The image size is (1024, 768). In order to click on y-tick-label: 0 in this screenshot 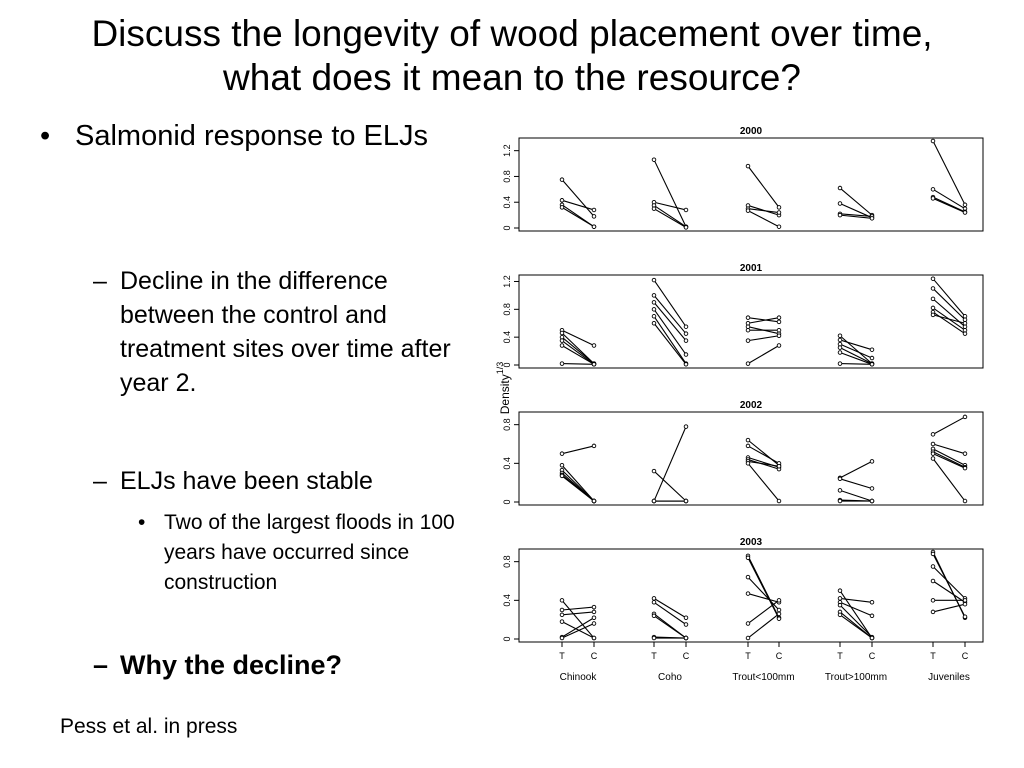, I will do `click(507, 501)`.